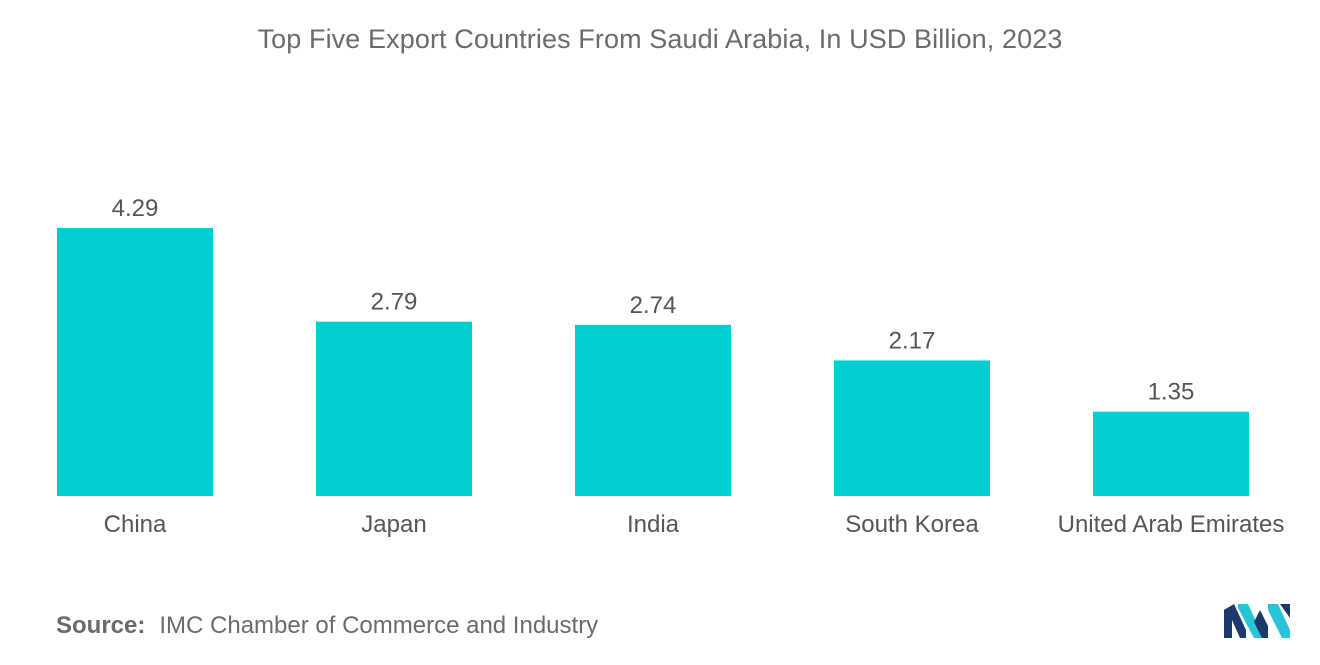 The width and height of the screenshot is (1320, 665). I want to click on bar-india, so click(653, 410).